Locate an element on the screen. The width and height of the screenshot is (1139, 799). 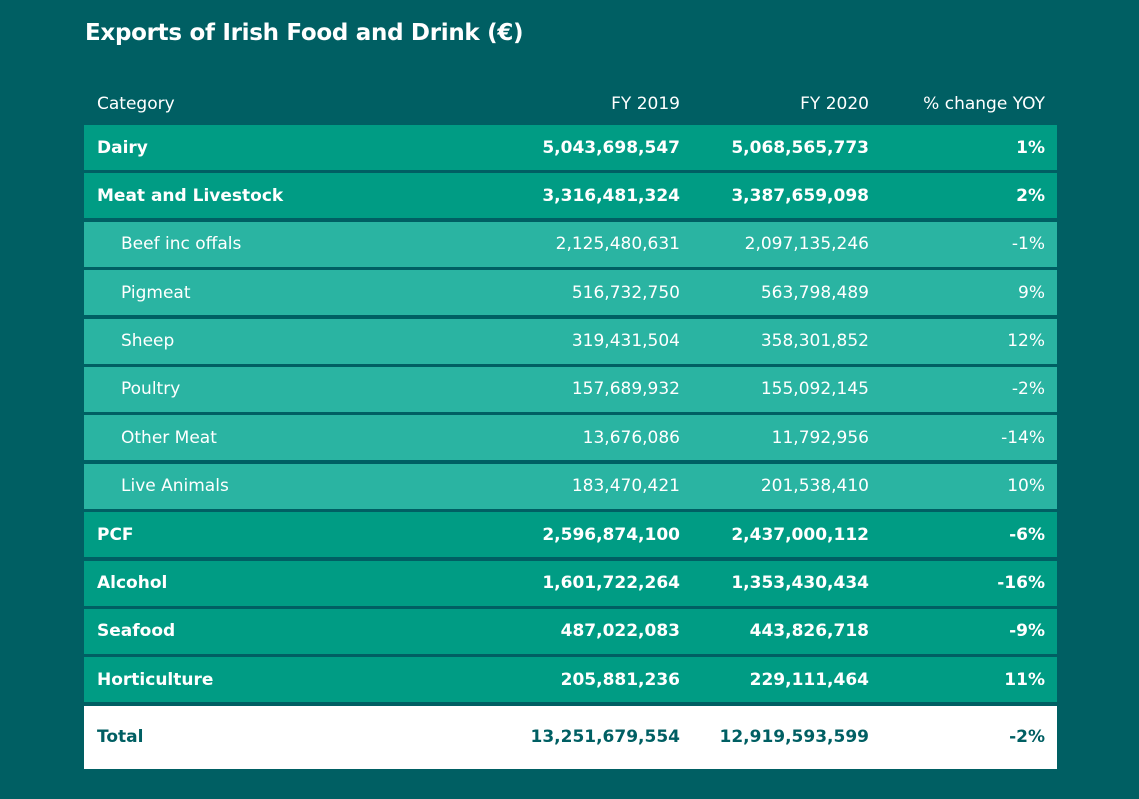
row-fy2019: 183,470,421 is located at coordinates (625, 486).